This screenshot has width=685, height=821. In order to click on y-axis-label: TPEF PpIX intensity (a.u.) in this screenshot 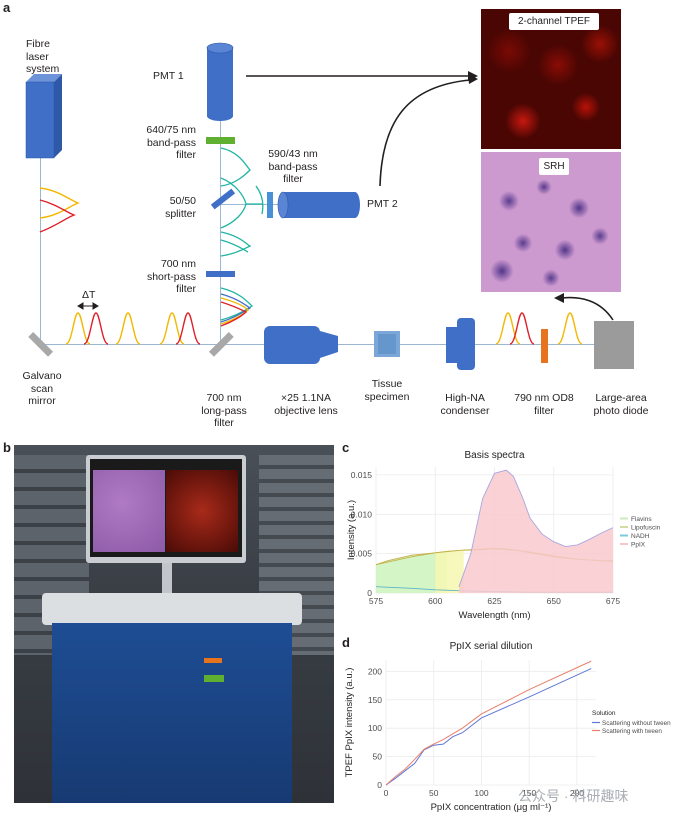, I will do `click(349, 723)`.